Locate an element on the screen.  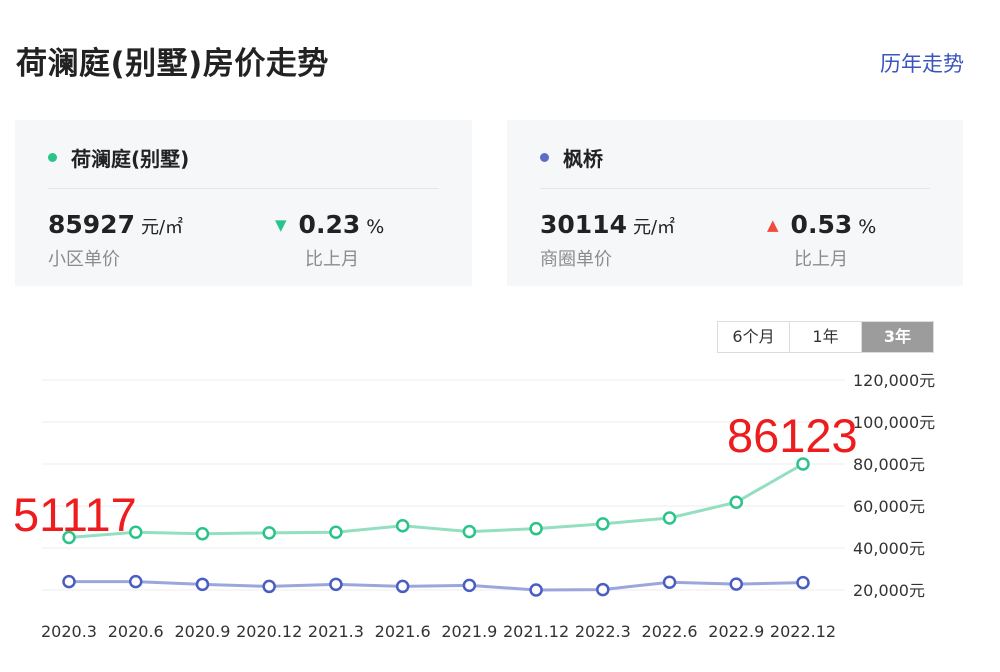
period-selector: 6个月 1年 3年 is located at coordinates (825, 337).